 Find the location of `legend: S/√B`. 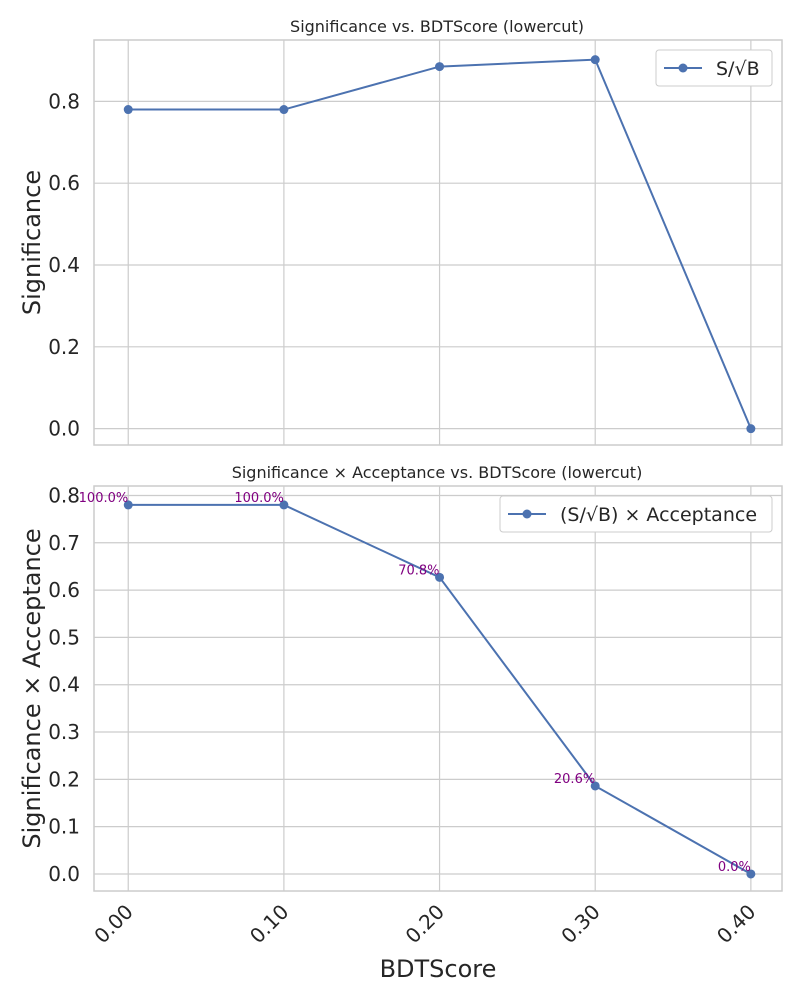

legend: S/√B is located at coordinates (714, 68).